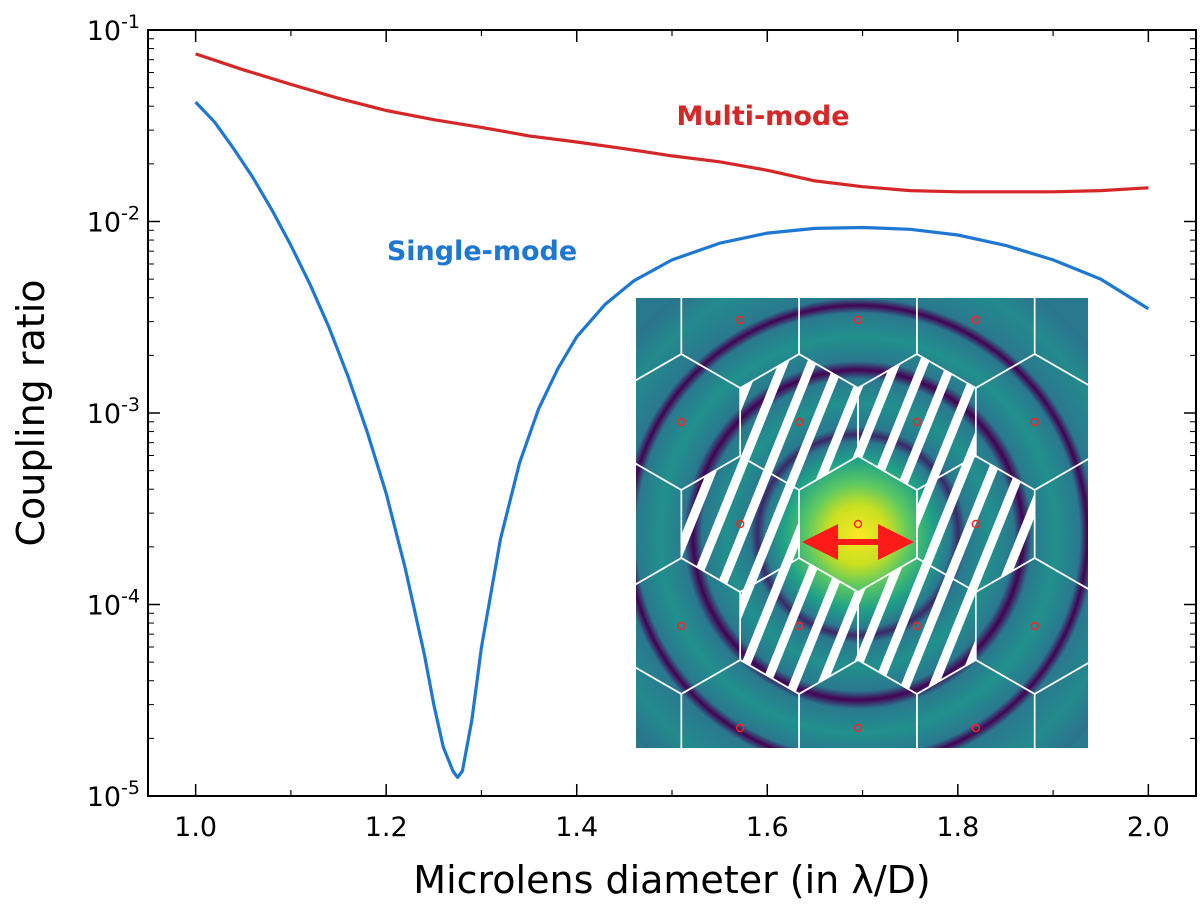 The image size is (1200, 912). Describe the element at coordinates (767, 827) in the screenshot. I see `x-tick-label: 1.6` at that location.